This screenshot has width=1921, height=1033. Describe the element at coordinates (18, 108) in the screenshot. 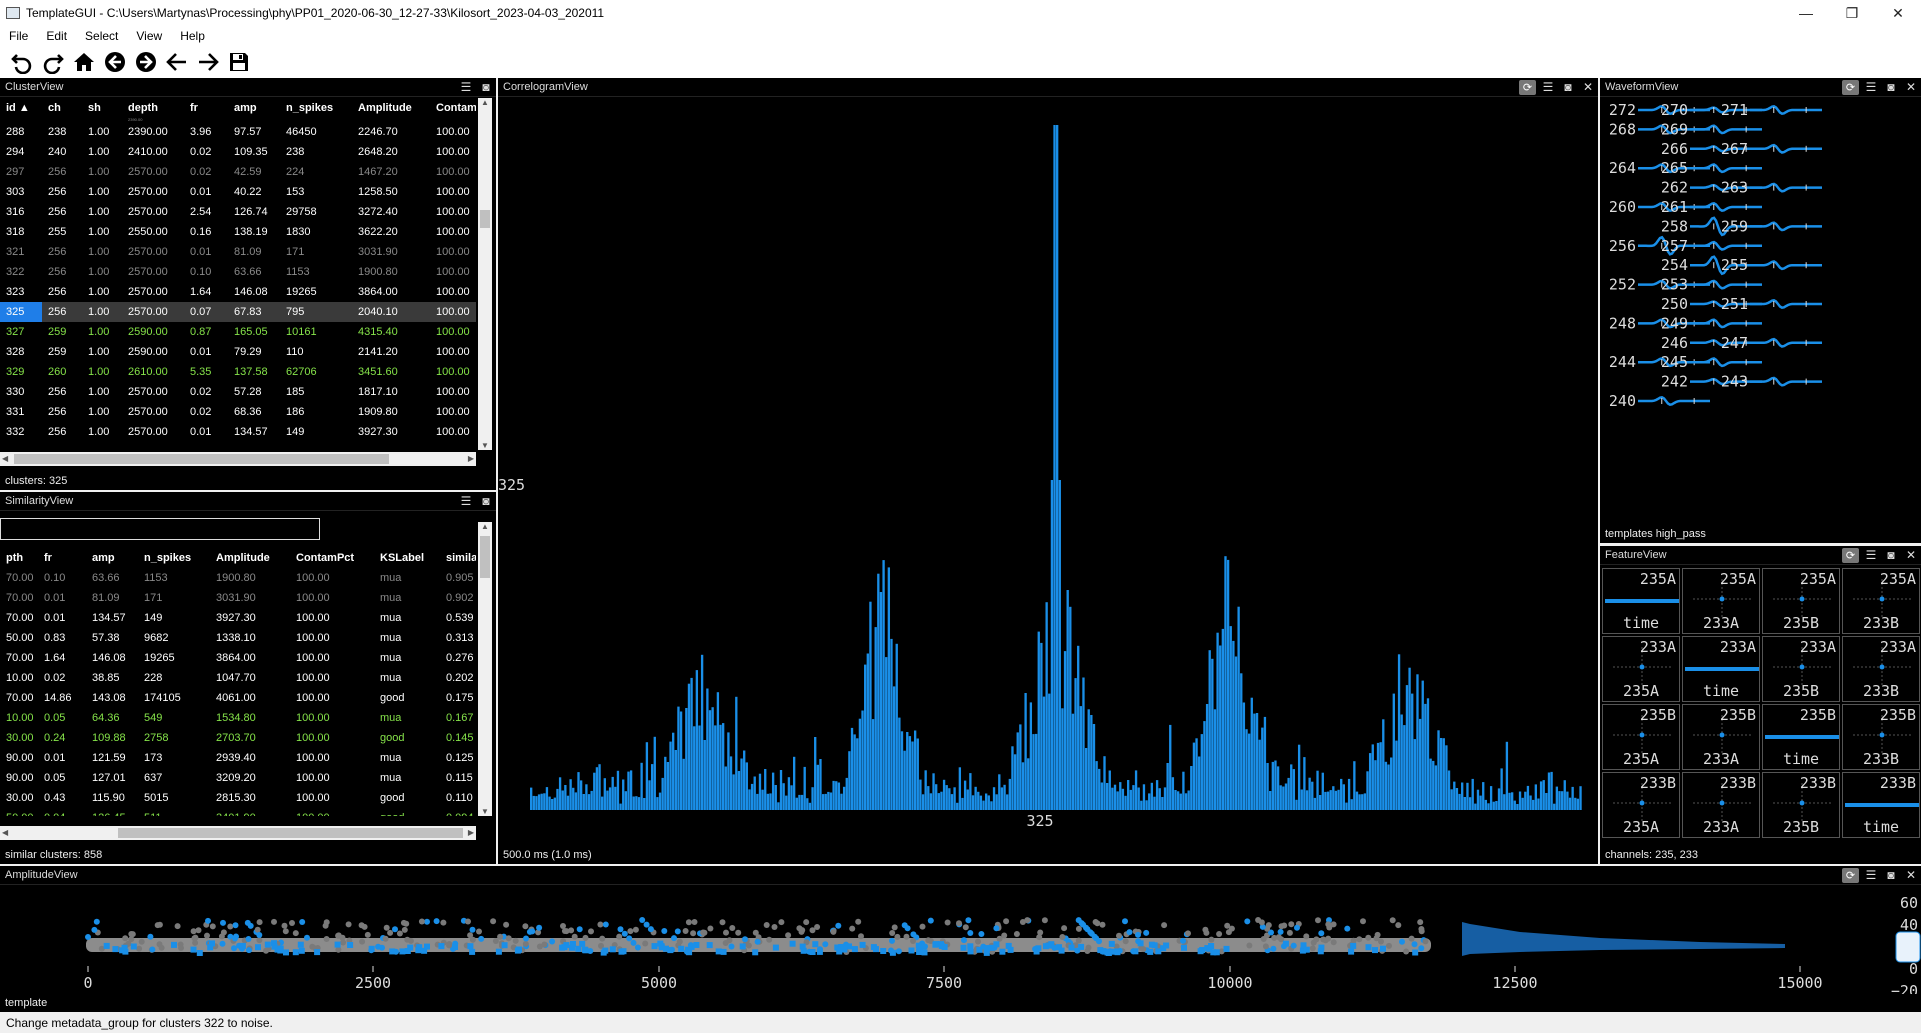

I see `cluster-column-header: id ▲` at that location.